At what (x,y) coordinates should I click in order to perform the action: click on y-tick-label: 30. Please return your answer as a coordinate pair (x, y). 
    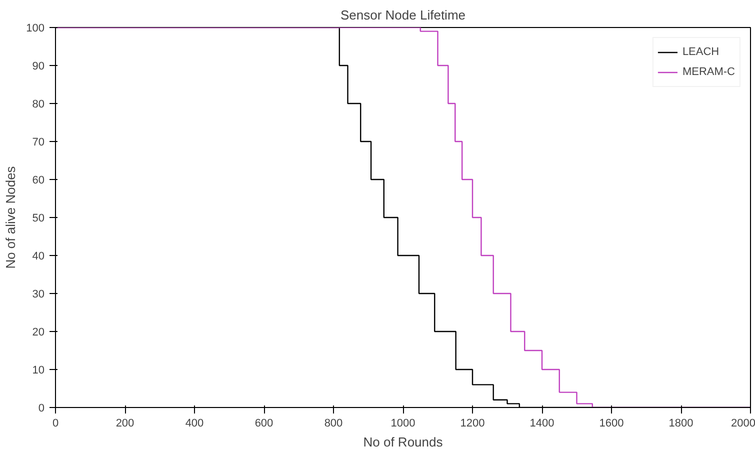
    Looking at the image, I should click on (38, 294).